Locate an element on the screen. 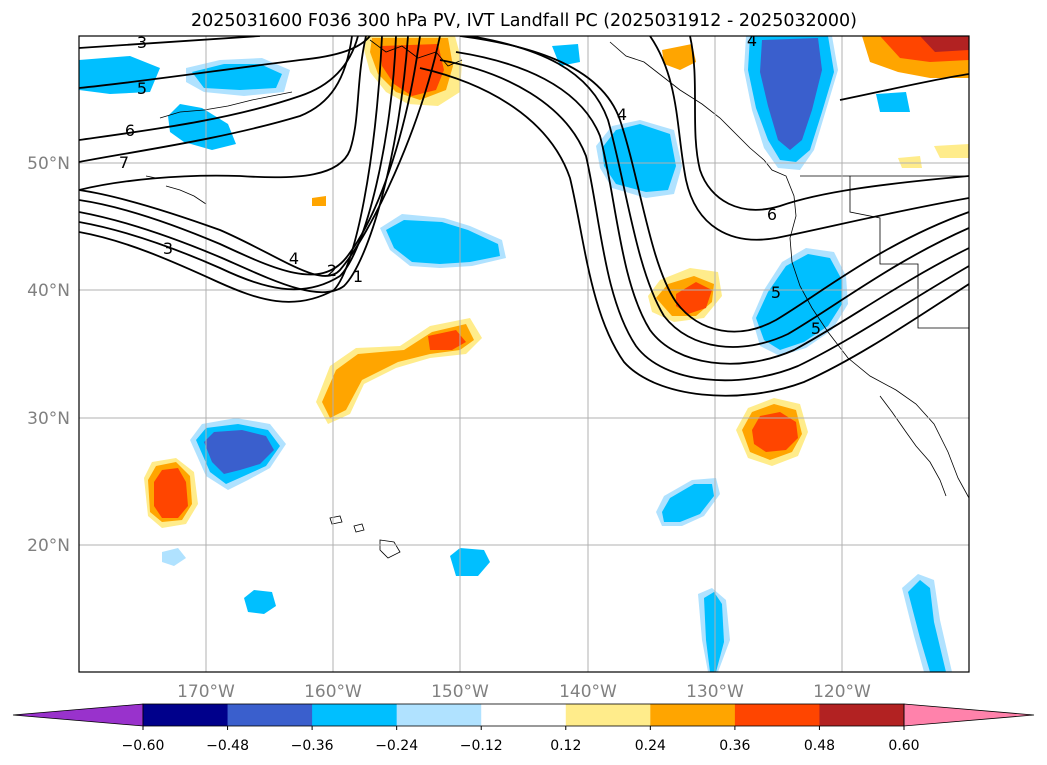  colorbar-tick-label: −0.24 is located at coordinates (396, 746).